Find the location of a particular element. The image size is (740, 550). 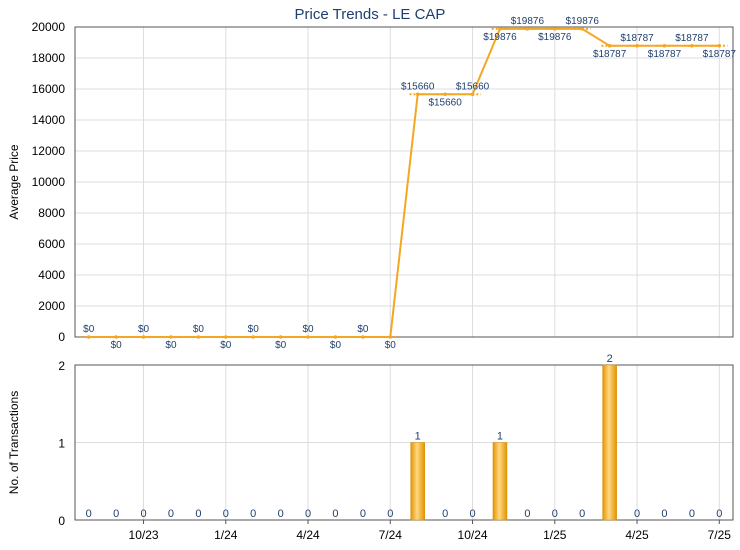

x-tick-label: 1/24 is located at coordinates (226, 535).